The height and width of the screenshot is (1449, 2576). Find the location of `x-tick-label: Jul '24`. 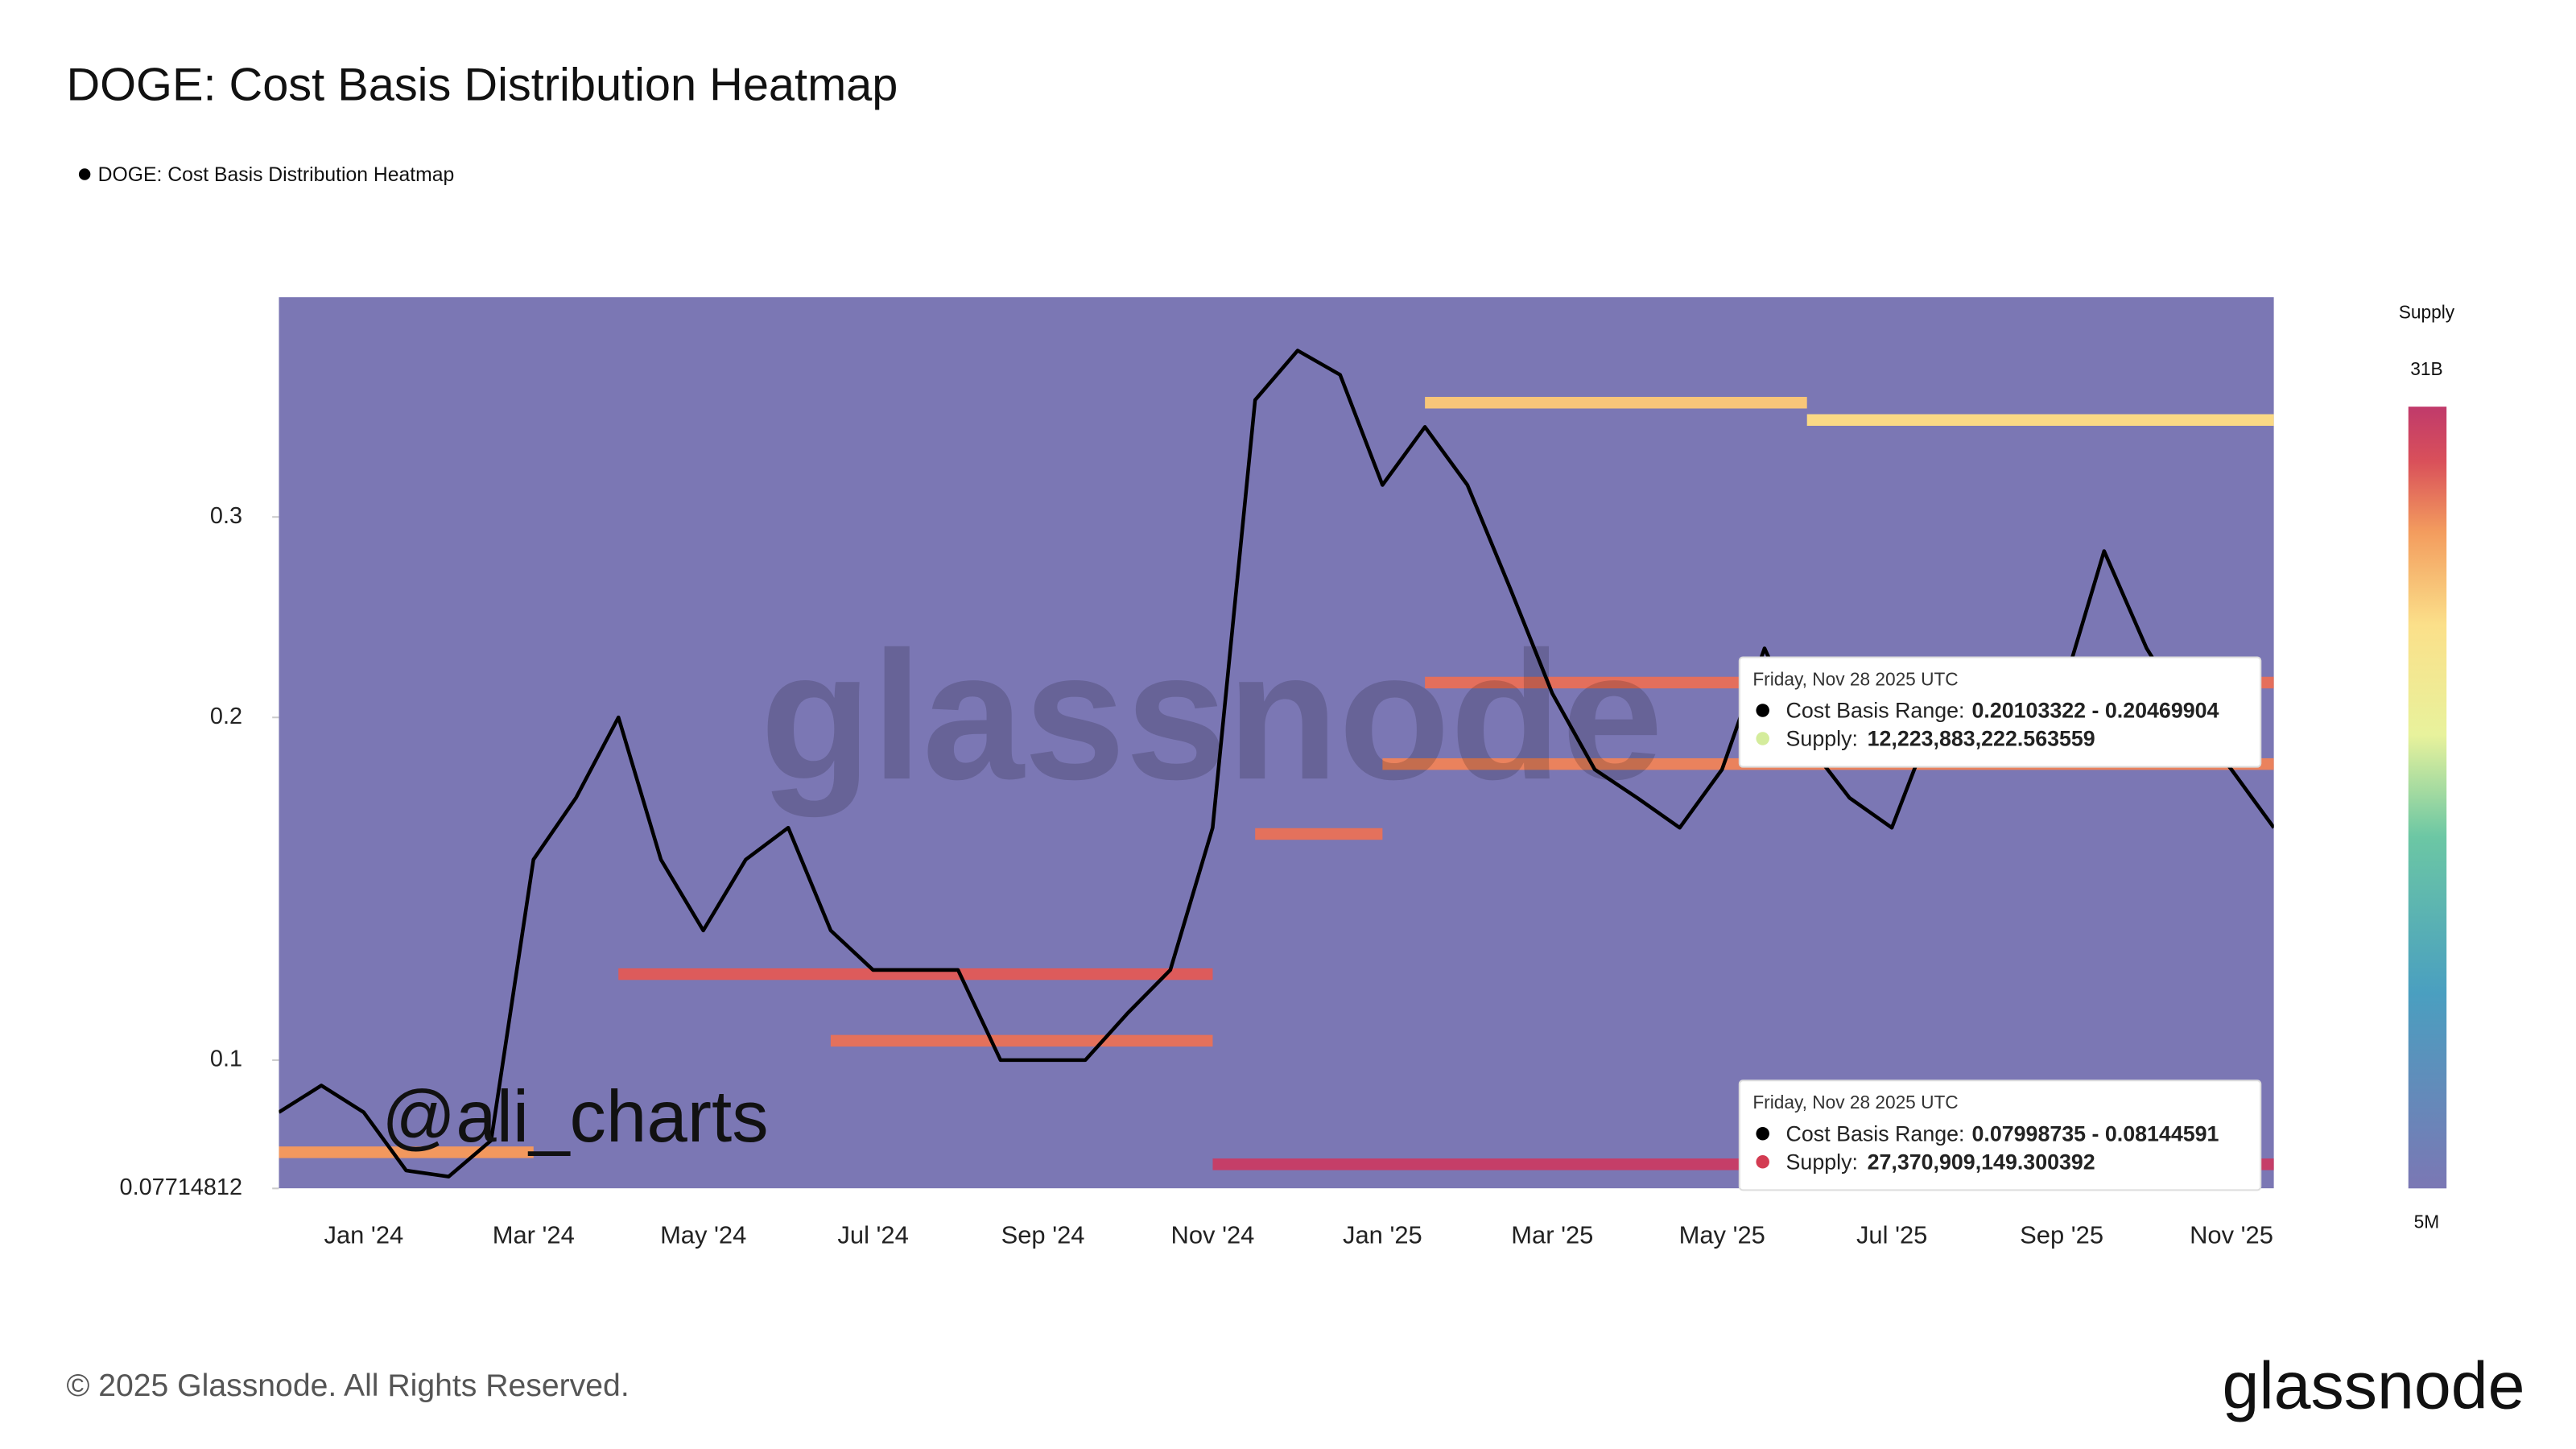

x-tick-label: Jul '24 is located at coordinates (872, 1234).